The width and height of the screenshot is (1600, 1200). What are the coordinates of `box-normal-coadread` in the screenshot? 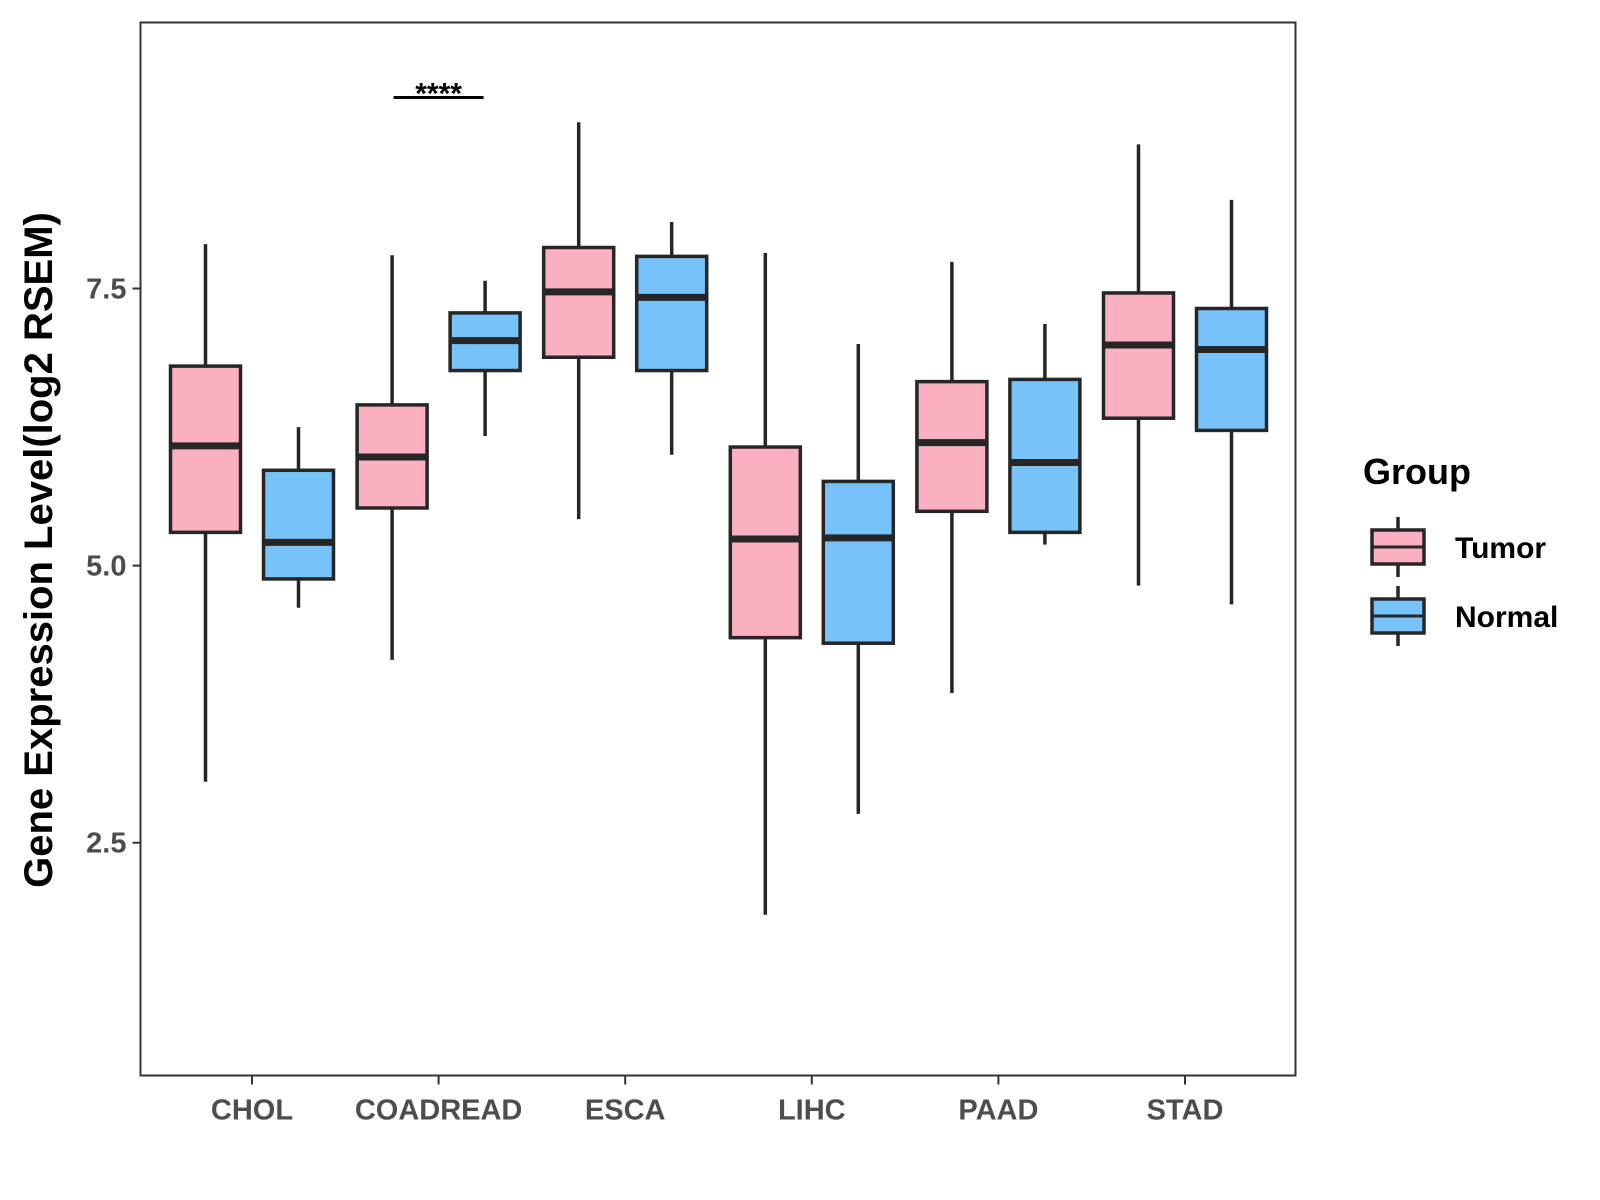 It's located at (485, 358).